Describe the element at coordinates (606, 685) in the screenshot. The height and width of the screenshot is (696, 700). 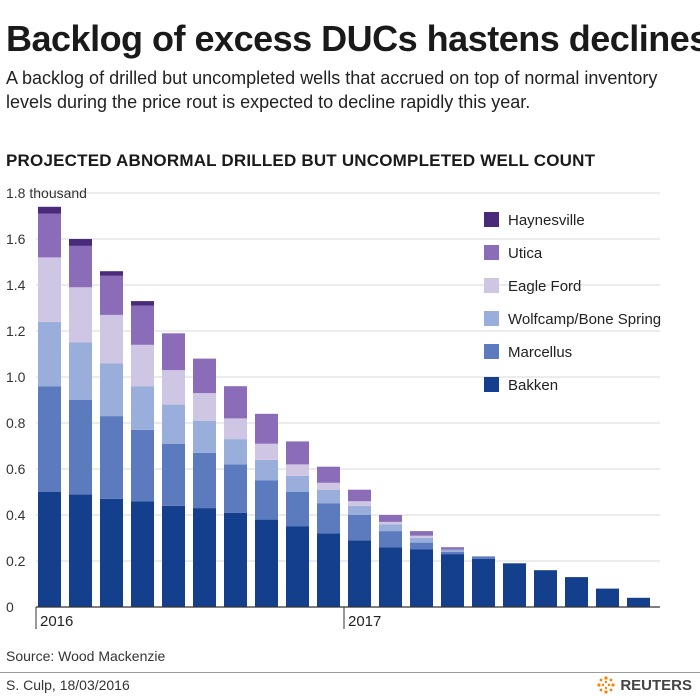
I see `reuters-logo-icon` at that location.